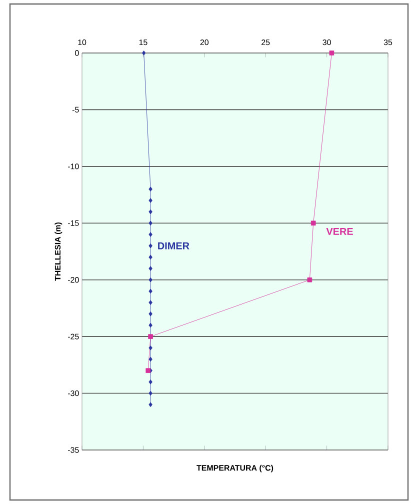  Describe the element at coordinates (174, 246) in the screenshot. I see `series-label: DIMER` at that location.